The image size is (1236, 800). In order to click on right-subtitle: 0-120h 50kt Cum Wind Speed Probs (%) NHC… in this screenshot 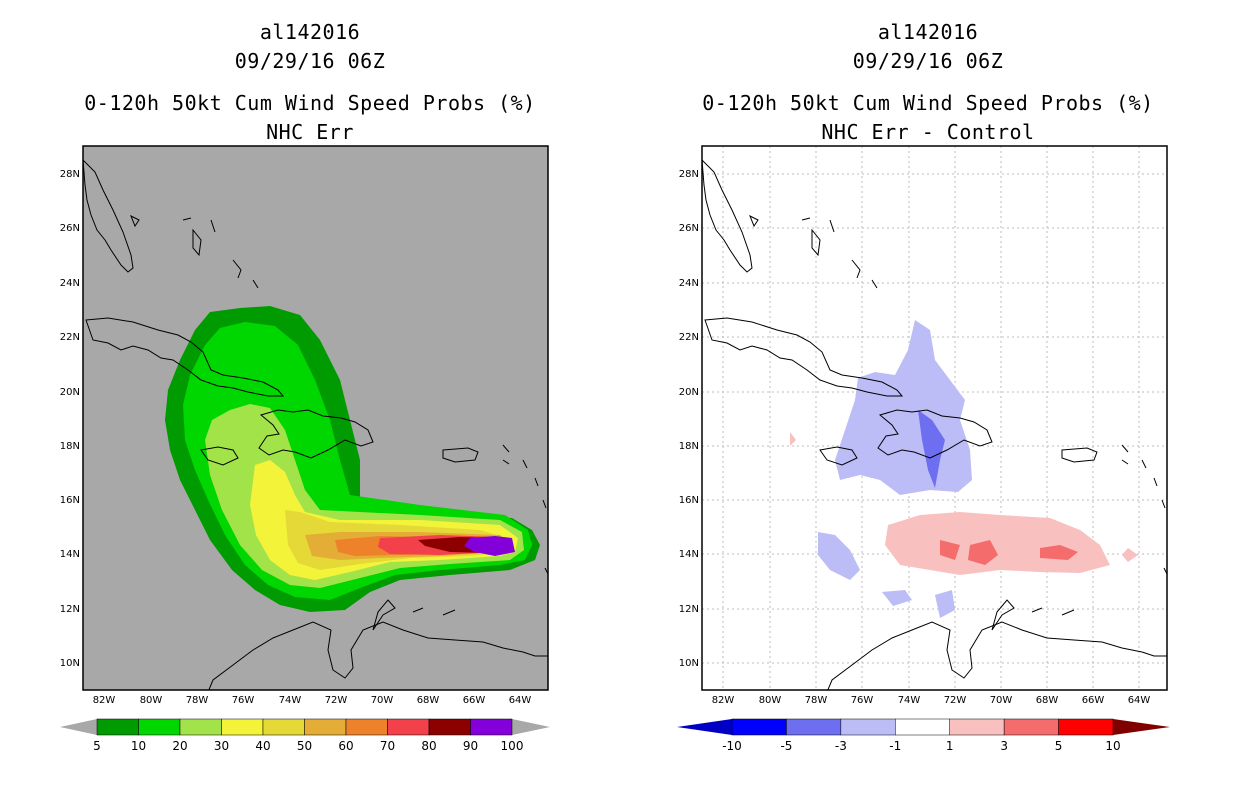, I will do `click(928, 118)`.